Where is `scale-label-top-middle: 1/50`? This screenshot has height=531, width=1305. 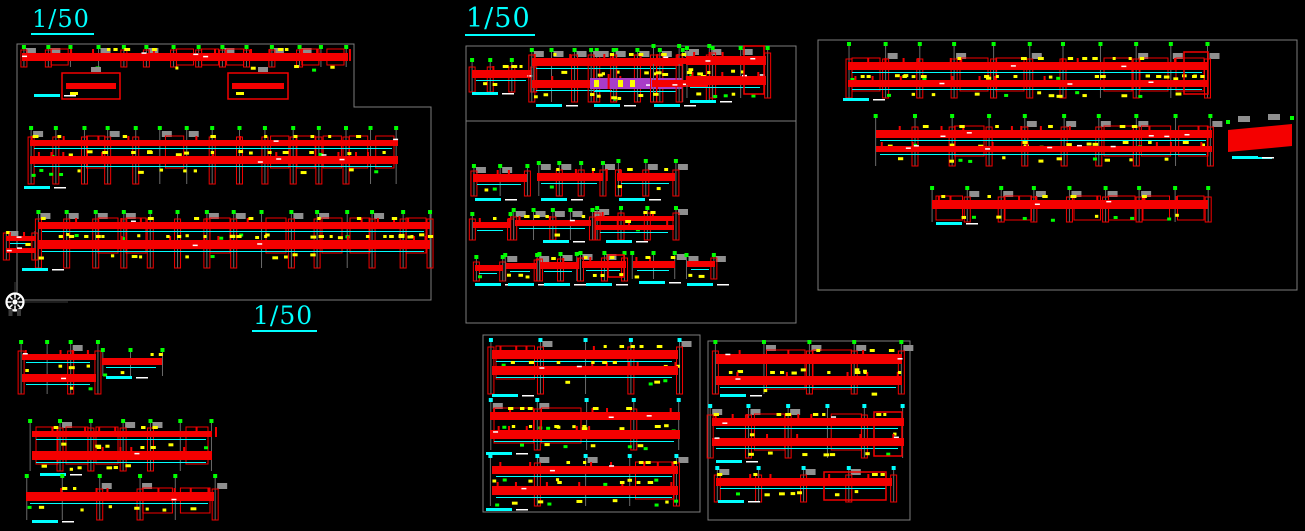 scale-label-top-middle: 1/50 is located at coordinates (500, 20).